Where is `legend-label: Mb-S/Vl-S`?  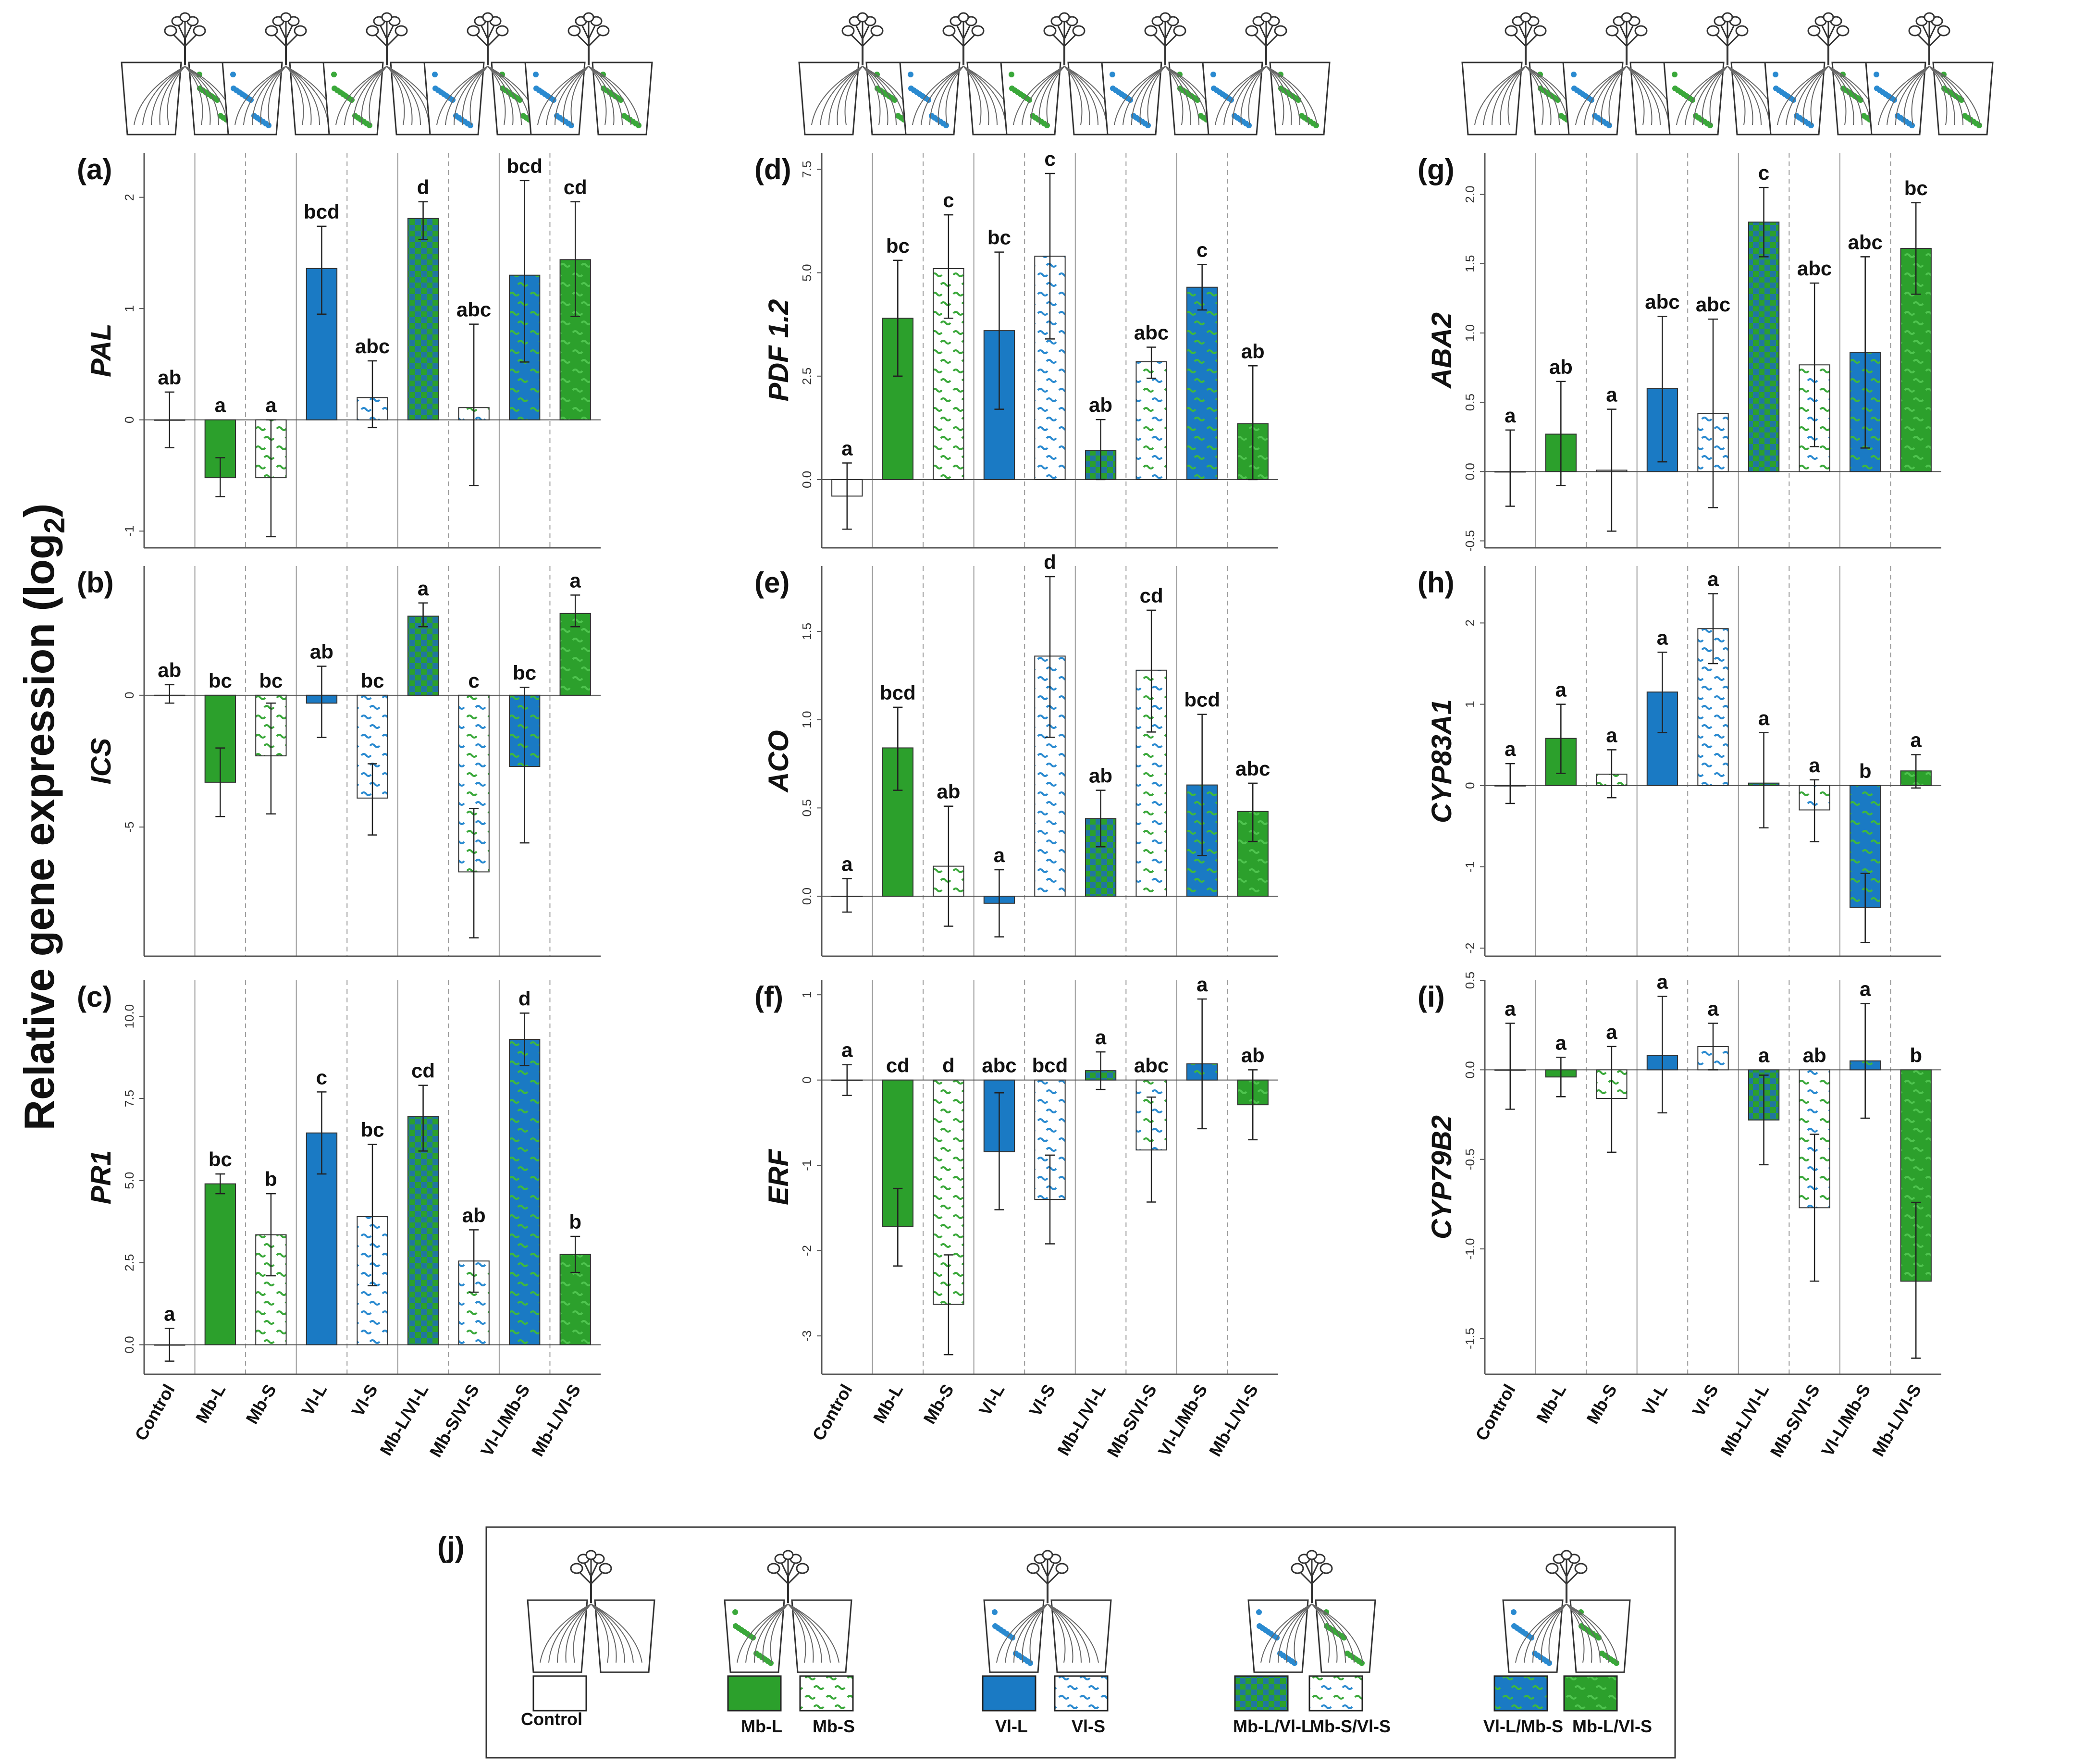 legend-label: Mb-S/Vl-S is located at coordinates (1350, 1726).